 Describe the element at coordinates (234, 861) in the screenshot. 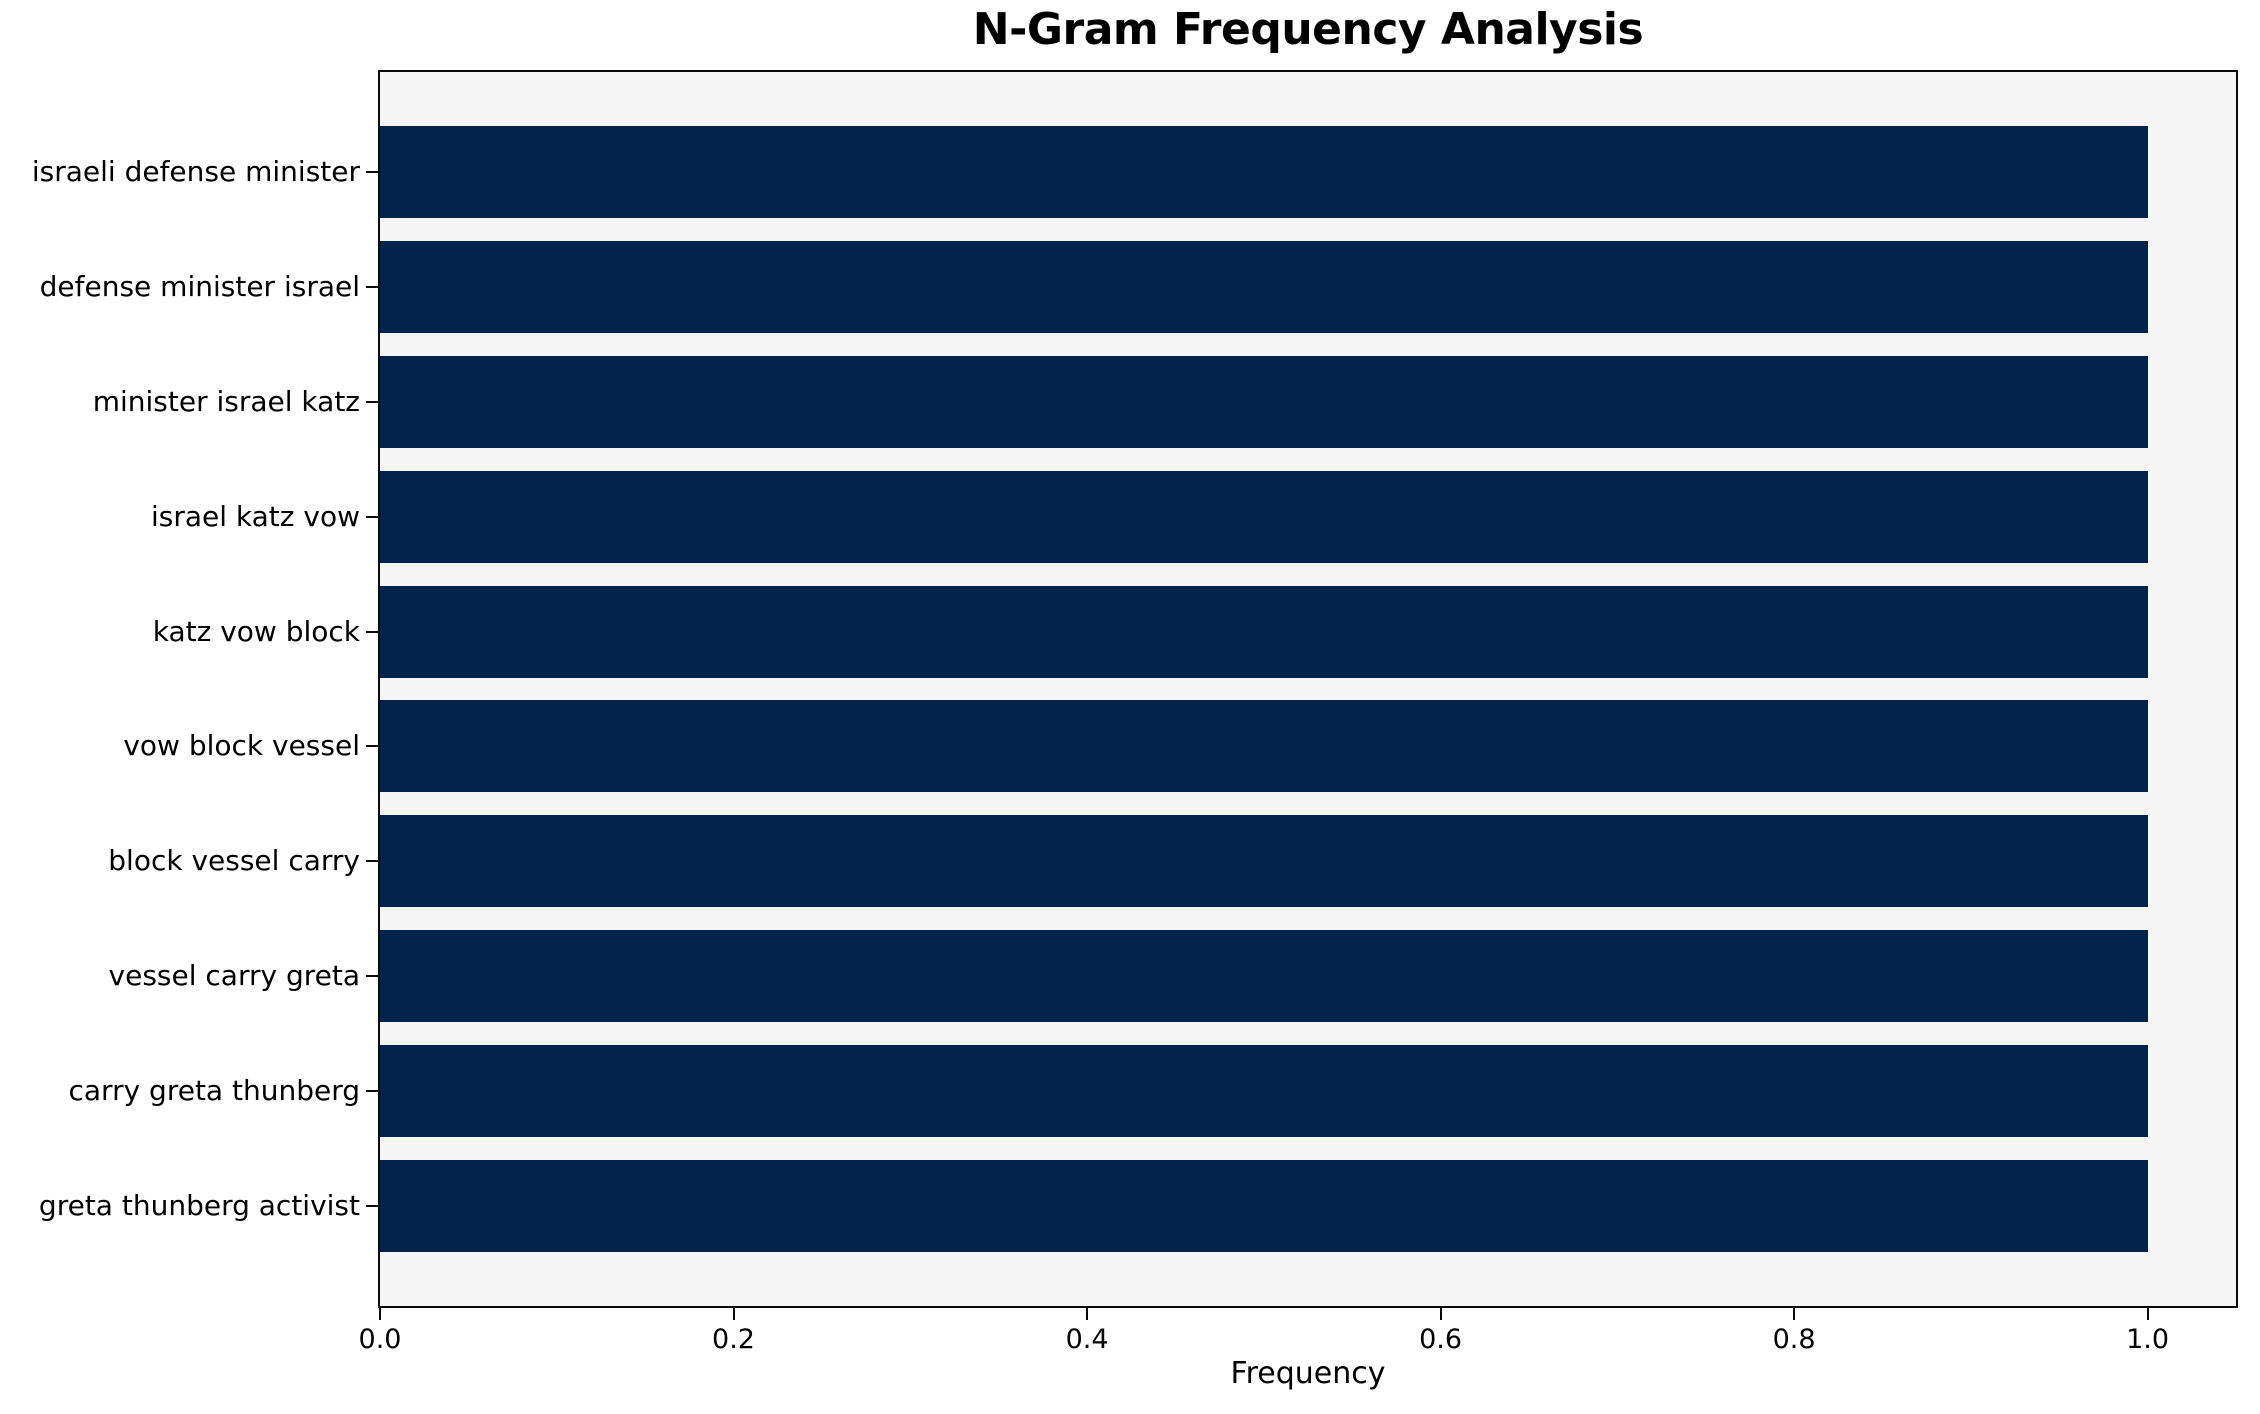

I see `y-tick-label: block vessel carry` at that location.